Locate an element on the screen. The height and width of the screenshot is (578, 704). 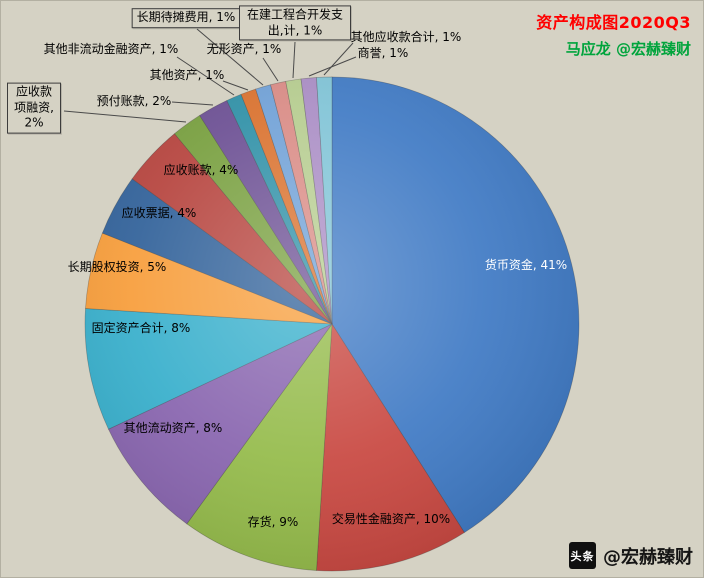
leader-line-其他资产 is located at coordinates (235, 85).